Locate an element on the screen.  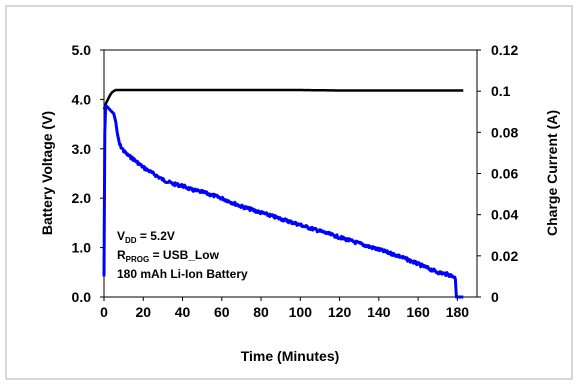
y-left-tick-label: 2.0 is located at coordinates (82, 198).